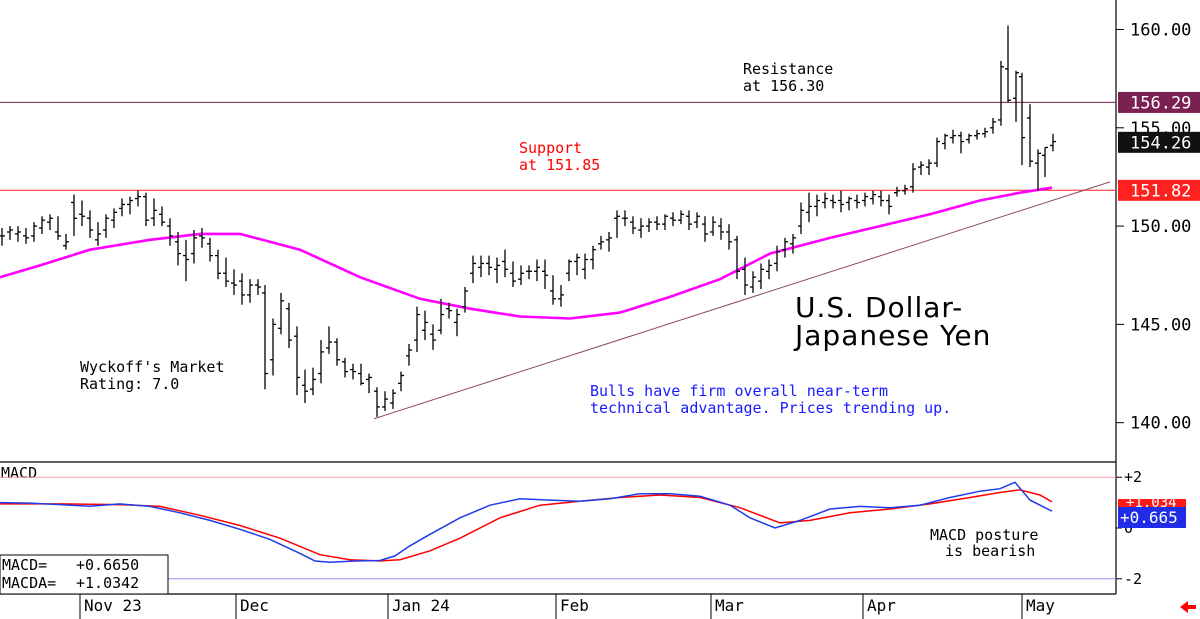 Image resolution: width=1200 pixels, height=619 pixels. What do you see at coordinates (107, 583) in the screenshot?
I see `macda-readout-value: +1.0342` at bounding box center [107, 583].